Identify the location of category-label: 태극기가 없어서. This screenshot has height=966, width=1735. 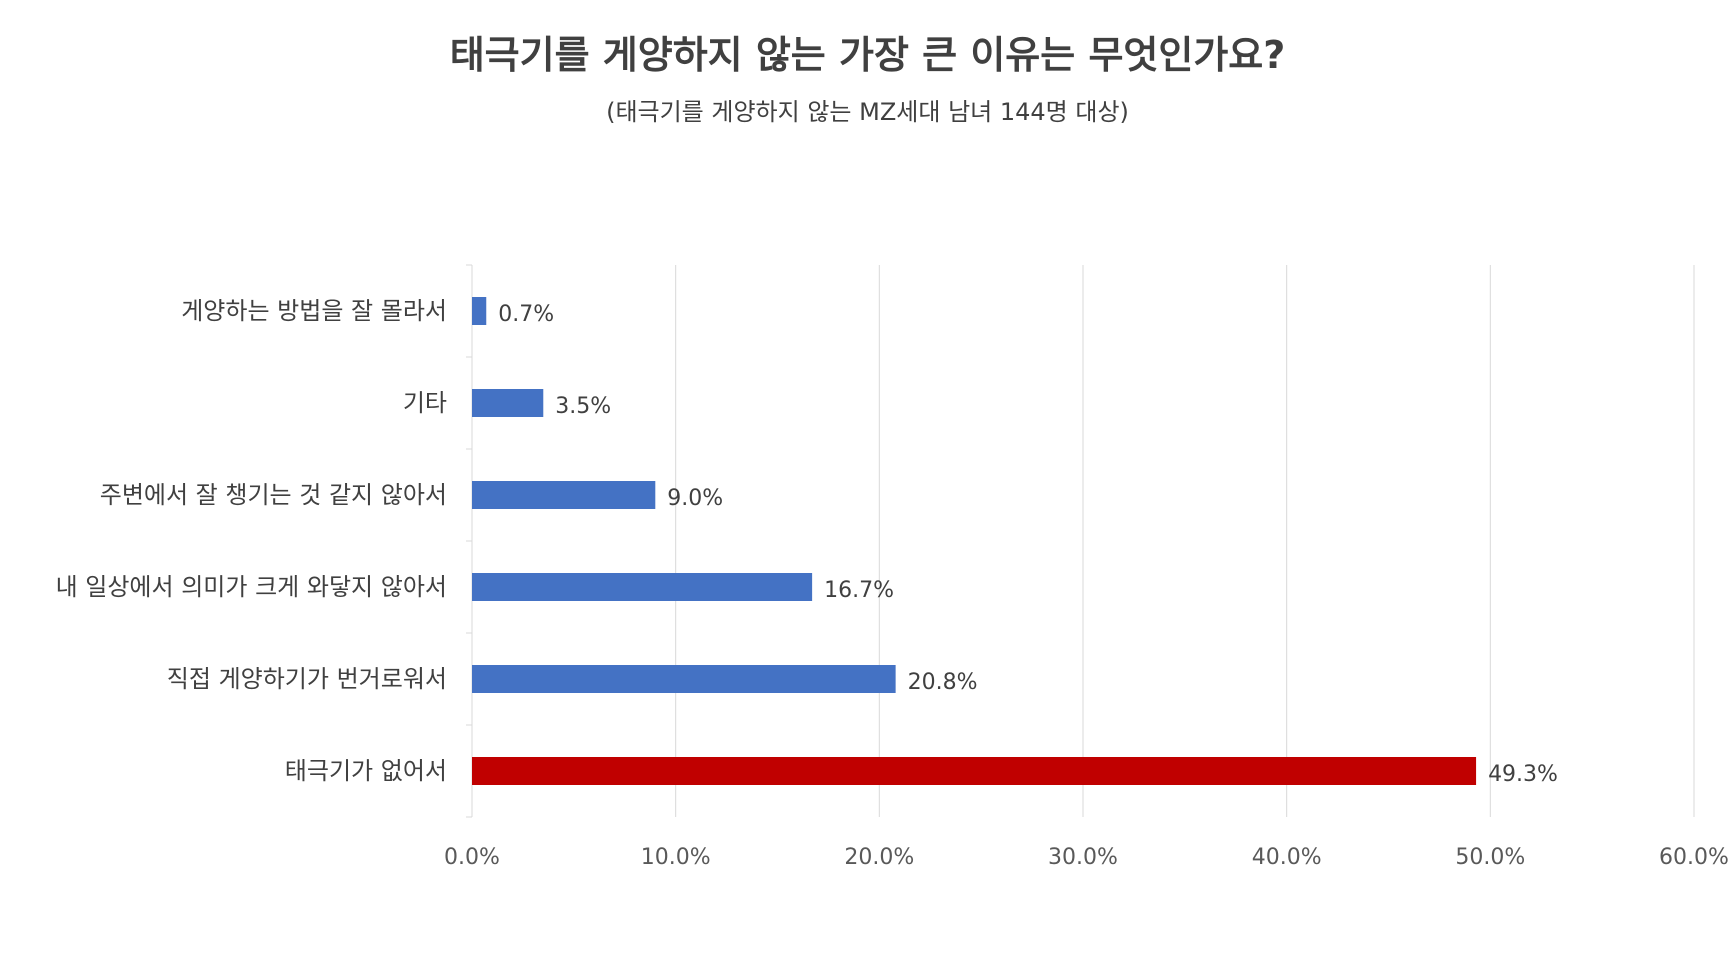
(366, 771).